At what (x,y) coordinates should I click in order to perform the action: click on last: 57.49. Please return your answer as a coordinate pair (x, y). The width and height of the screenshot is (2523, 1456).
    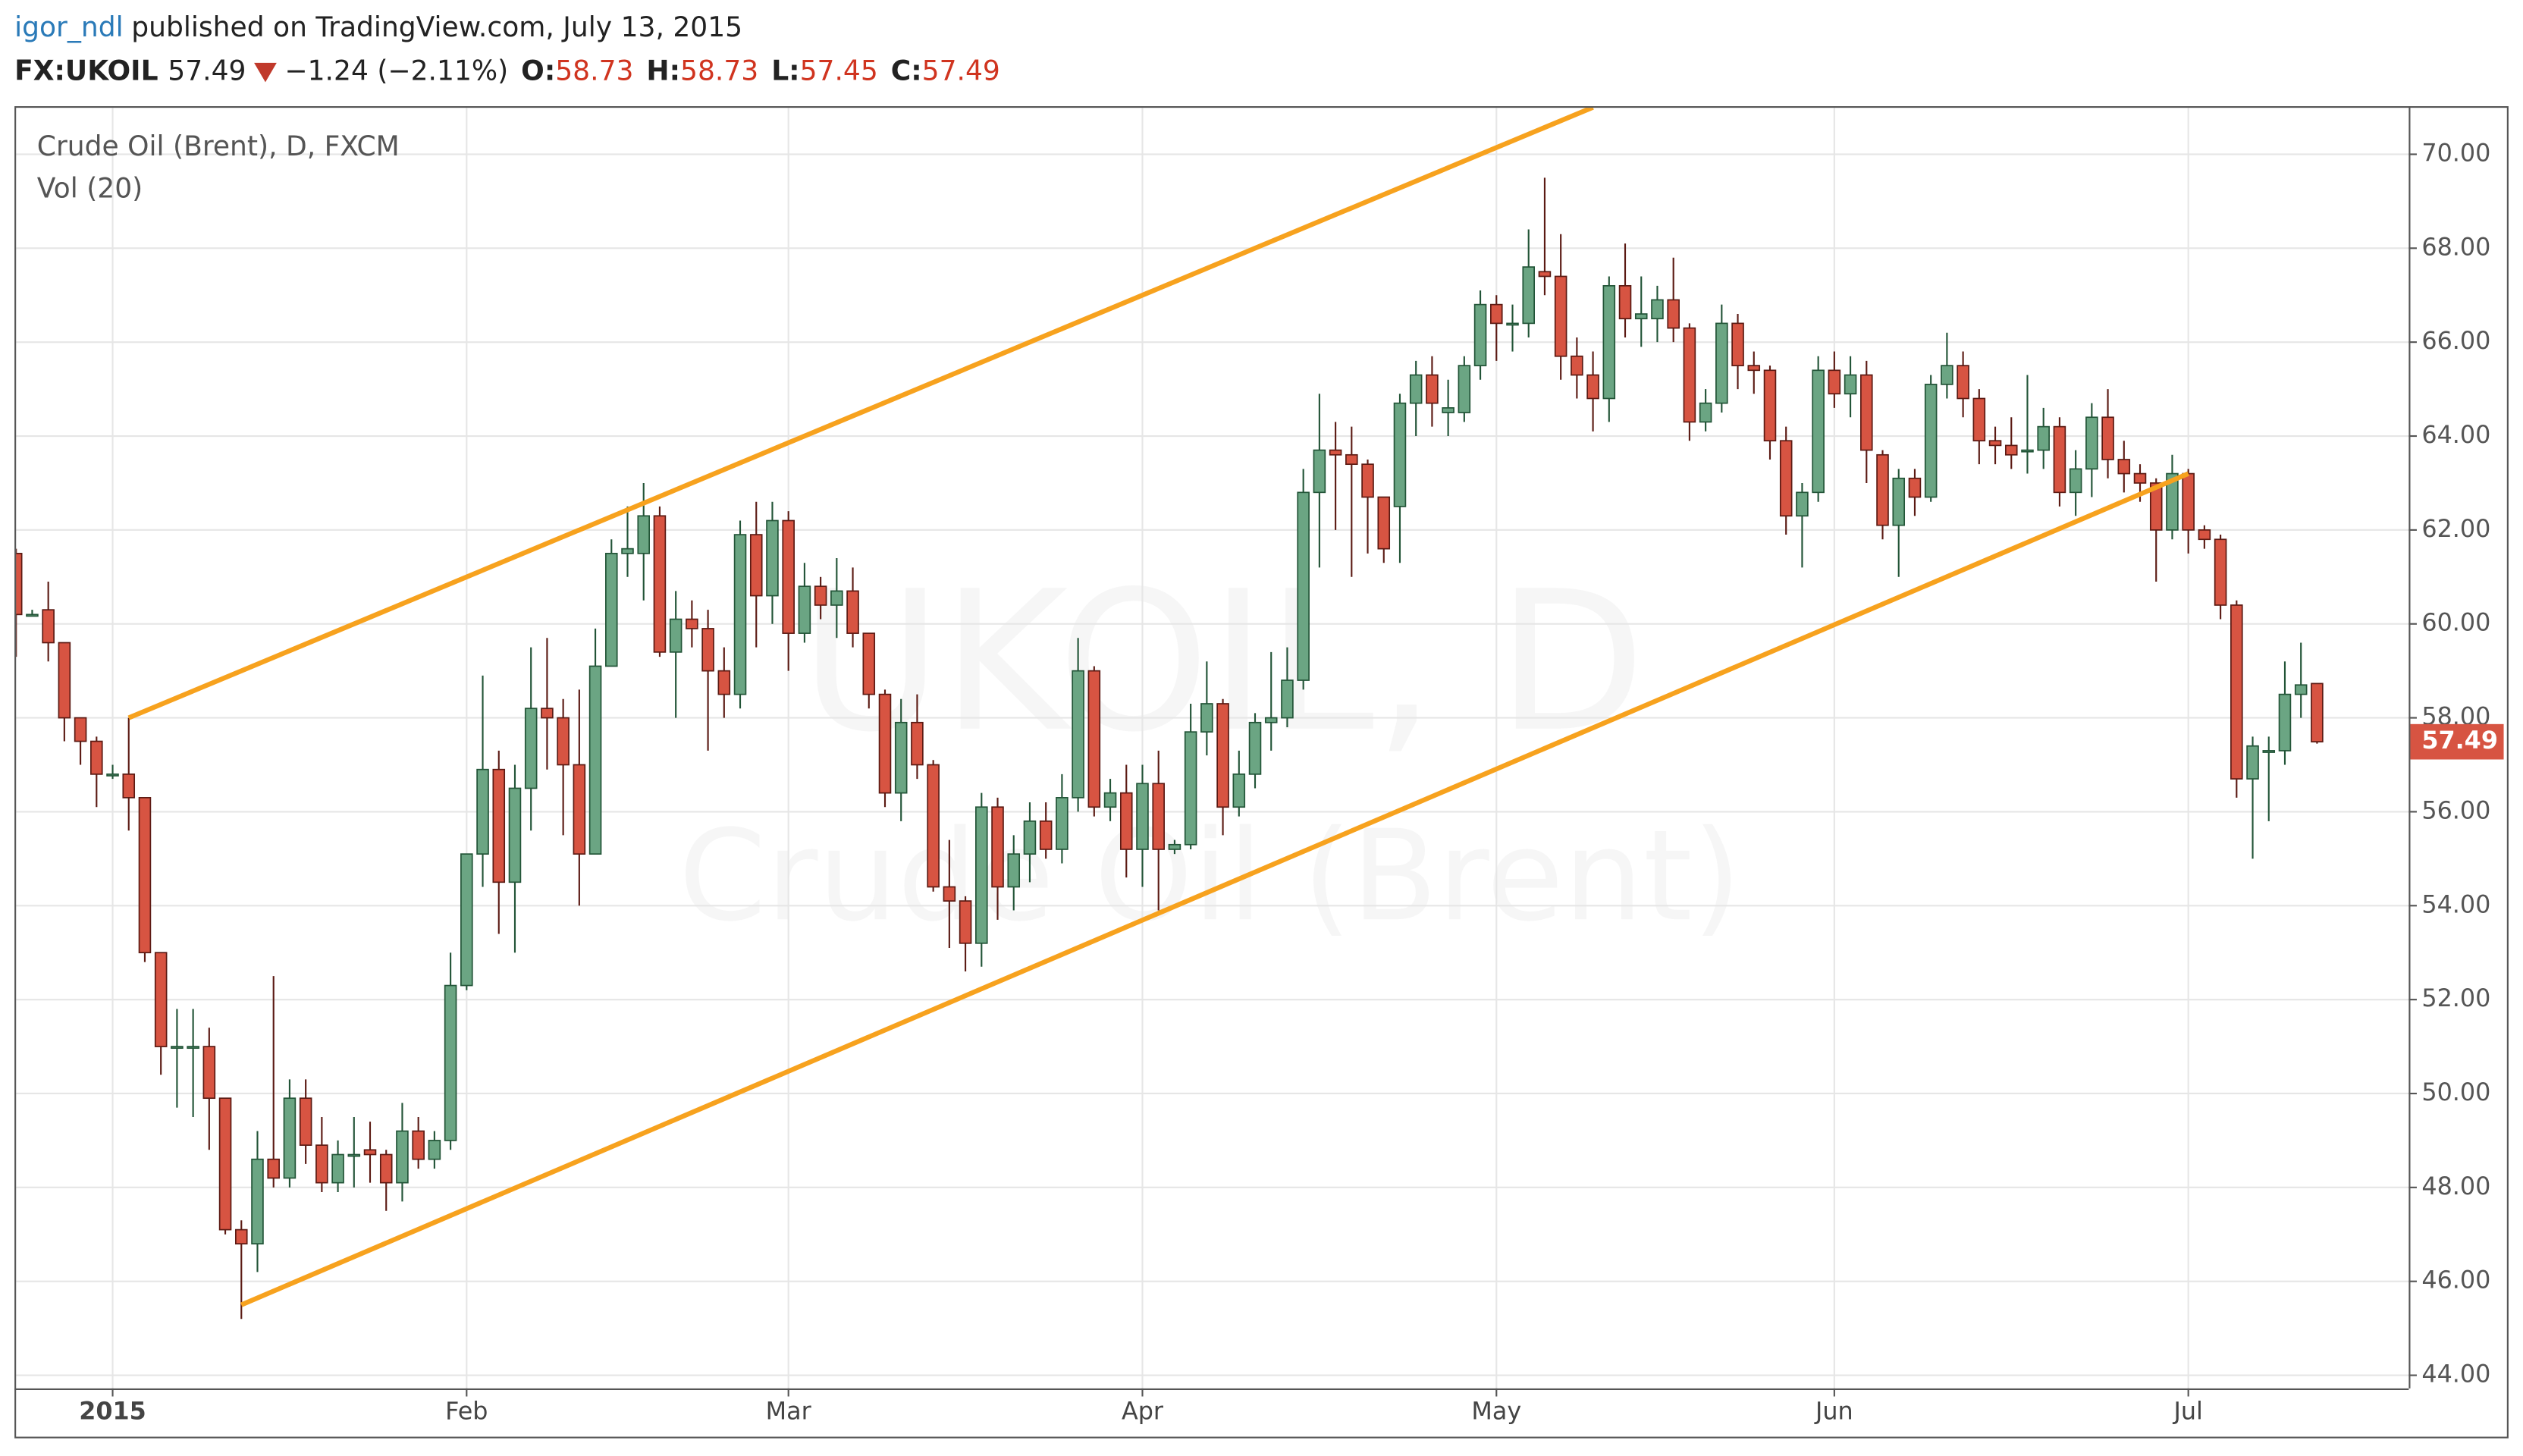
    Looking at the image, I should click on (207, 70).